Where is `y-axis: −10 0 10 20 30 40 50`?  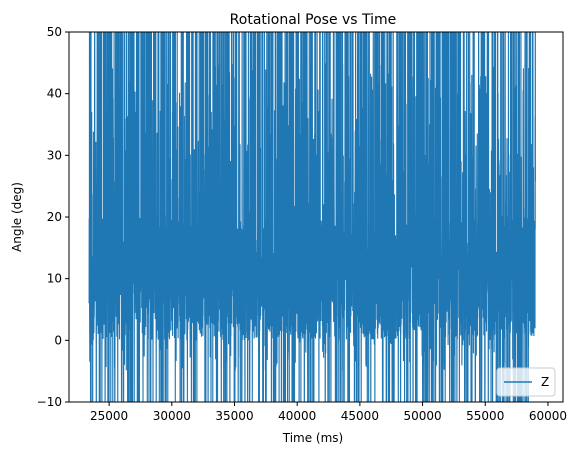
y-axis: −10 0 10 20 30 40 50 is located at coordinates (53, 217).